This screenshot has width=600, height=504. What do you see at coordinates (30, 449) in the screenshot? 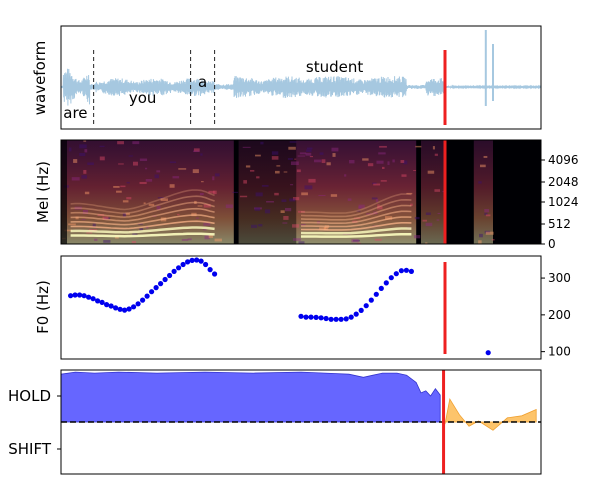
I see `turn-ytick-label: SHIFT` at bounding box center [30, 449].